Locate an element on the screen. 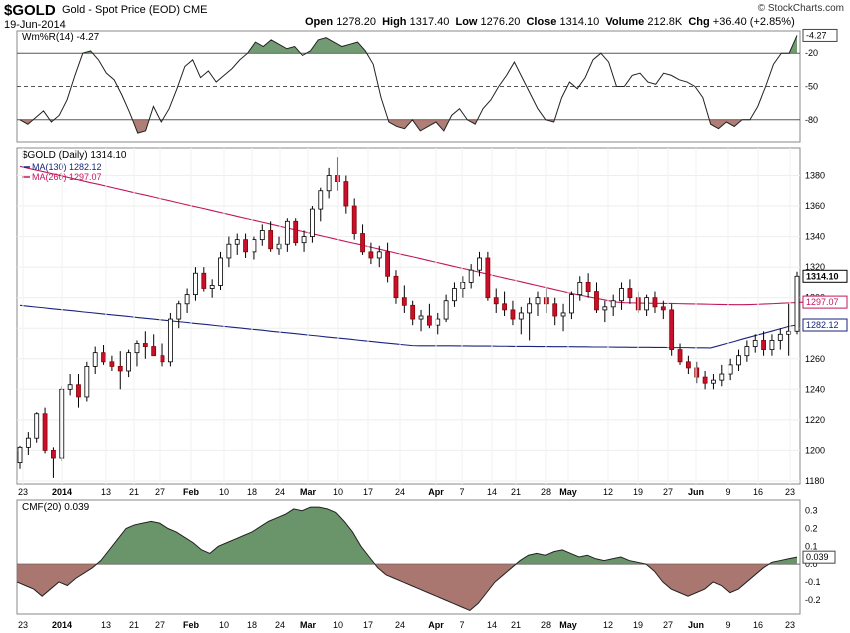  cmf-x-label: Feb is located at coordinates (191, 625).